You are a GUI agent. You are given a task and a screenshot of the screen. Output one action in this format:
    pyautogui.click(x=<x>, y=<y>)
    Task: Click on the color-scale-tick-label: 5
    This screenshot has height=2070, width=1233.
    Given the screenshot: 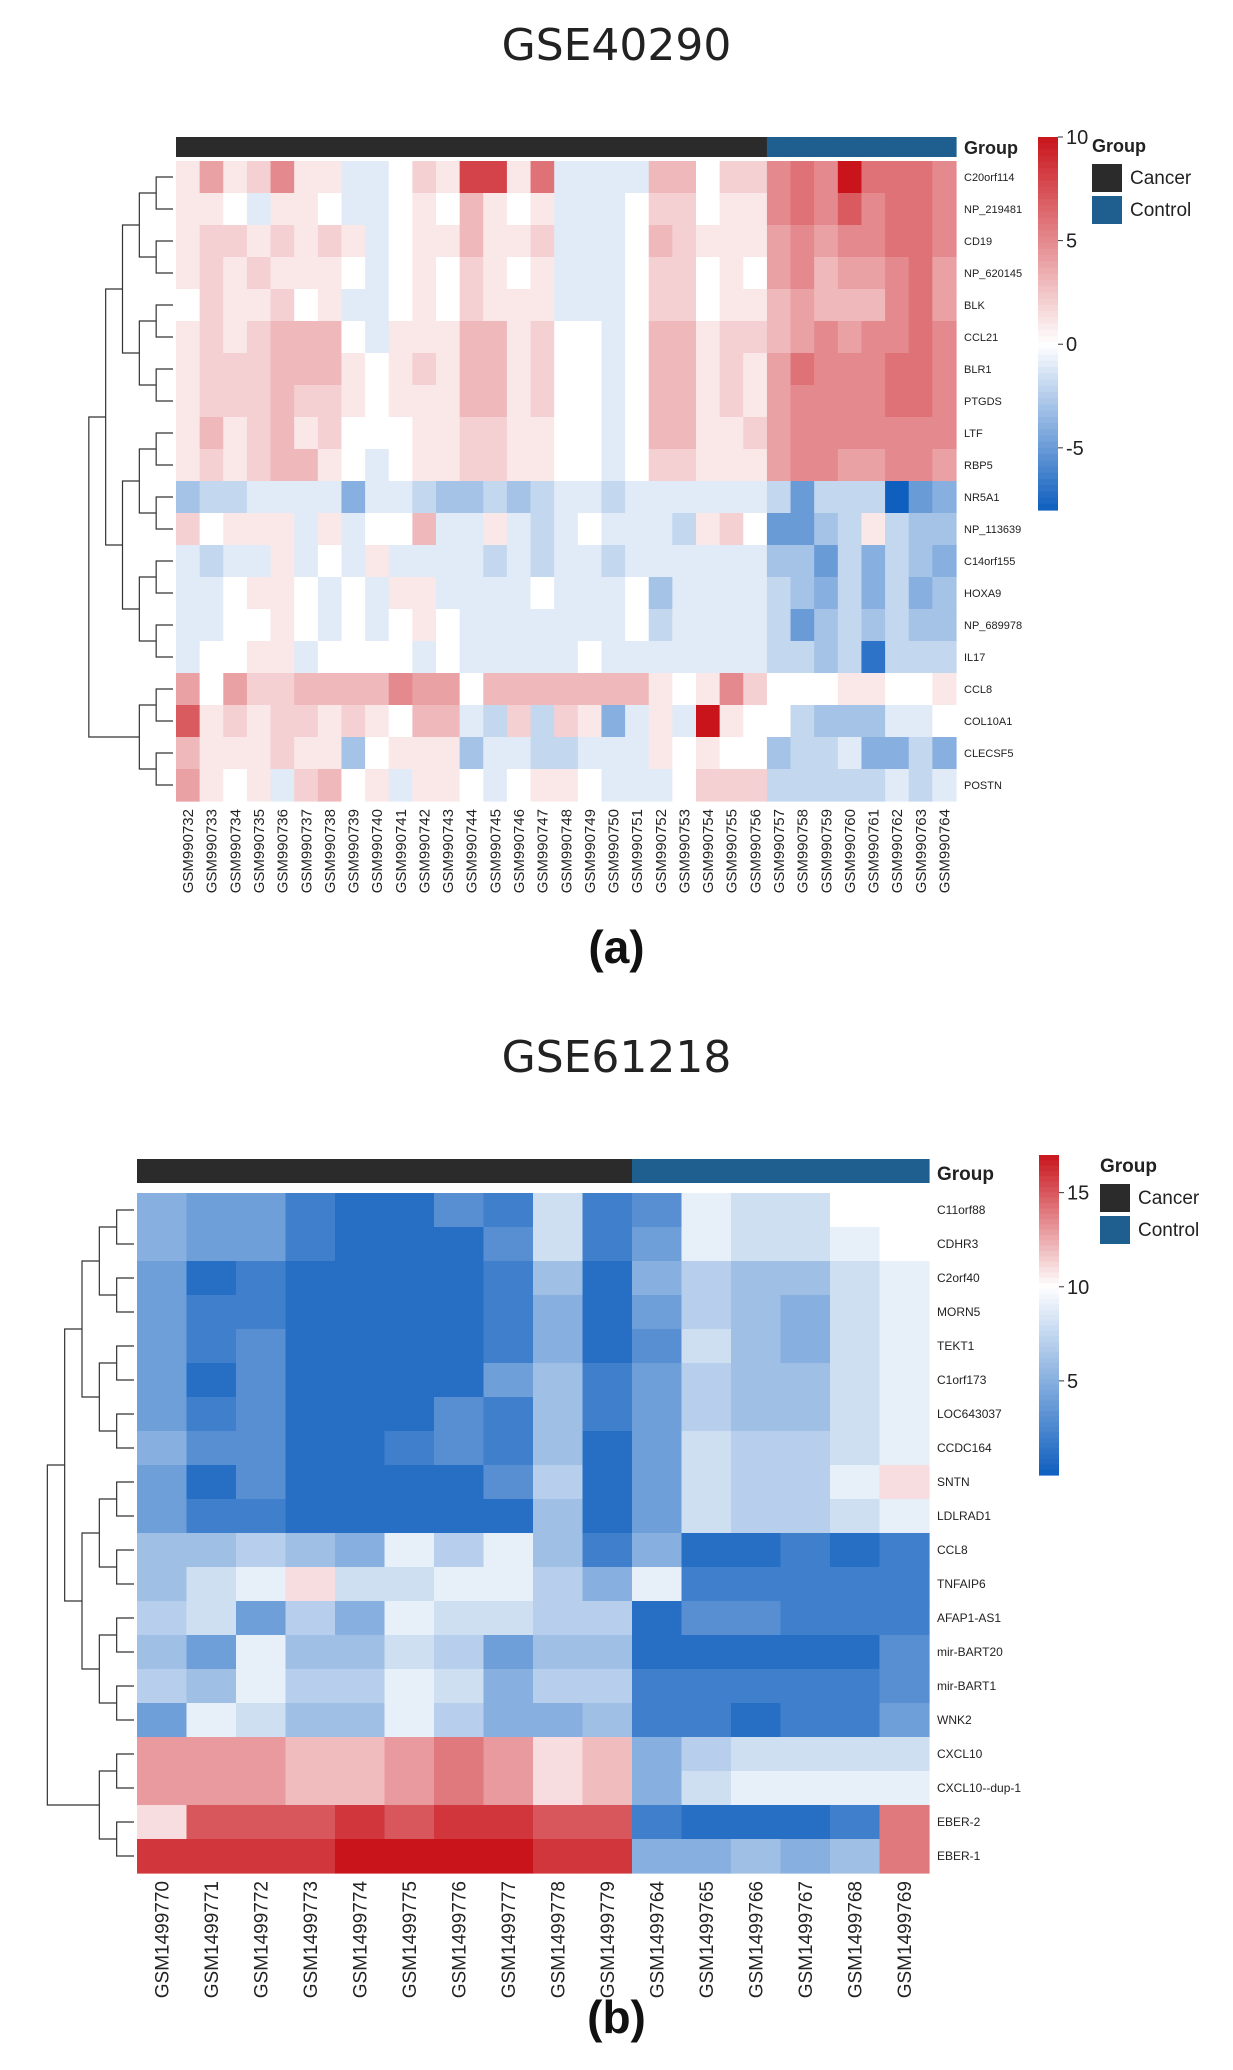 What is the action you would take?
    pyautogui.click(x=1072, y=1382)
    